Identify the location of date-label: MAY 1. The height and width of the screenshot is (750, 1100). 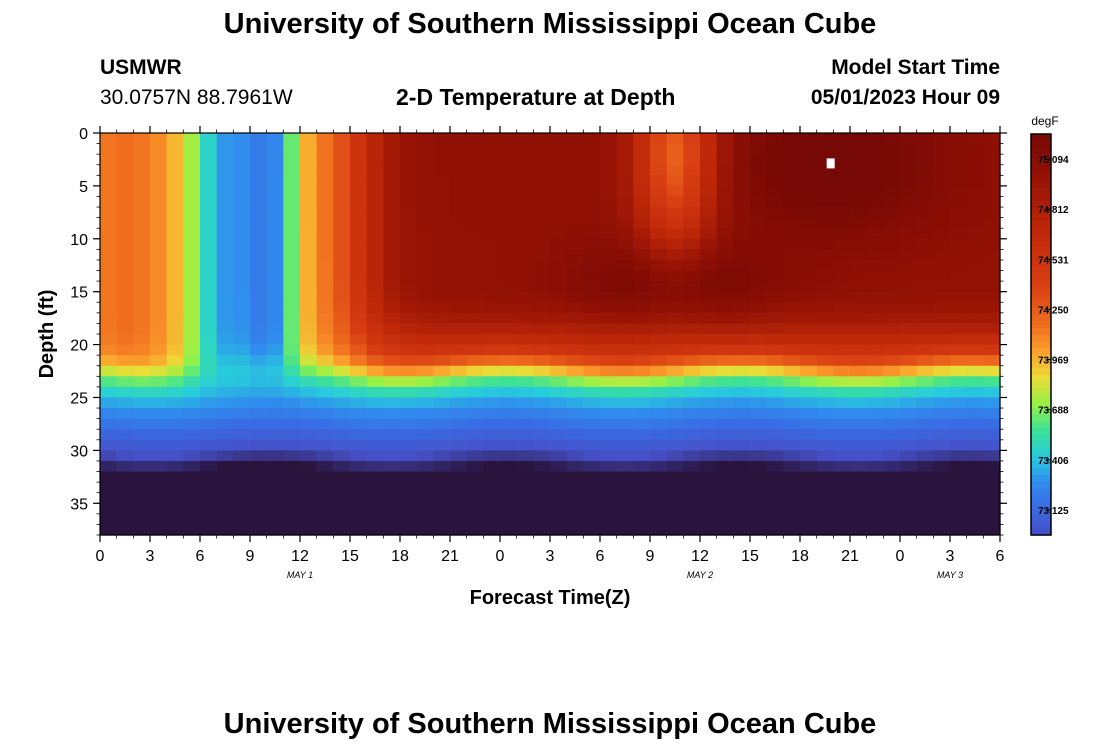
(300, 575).